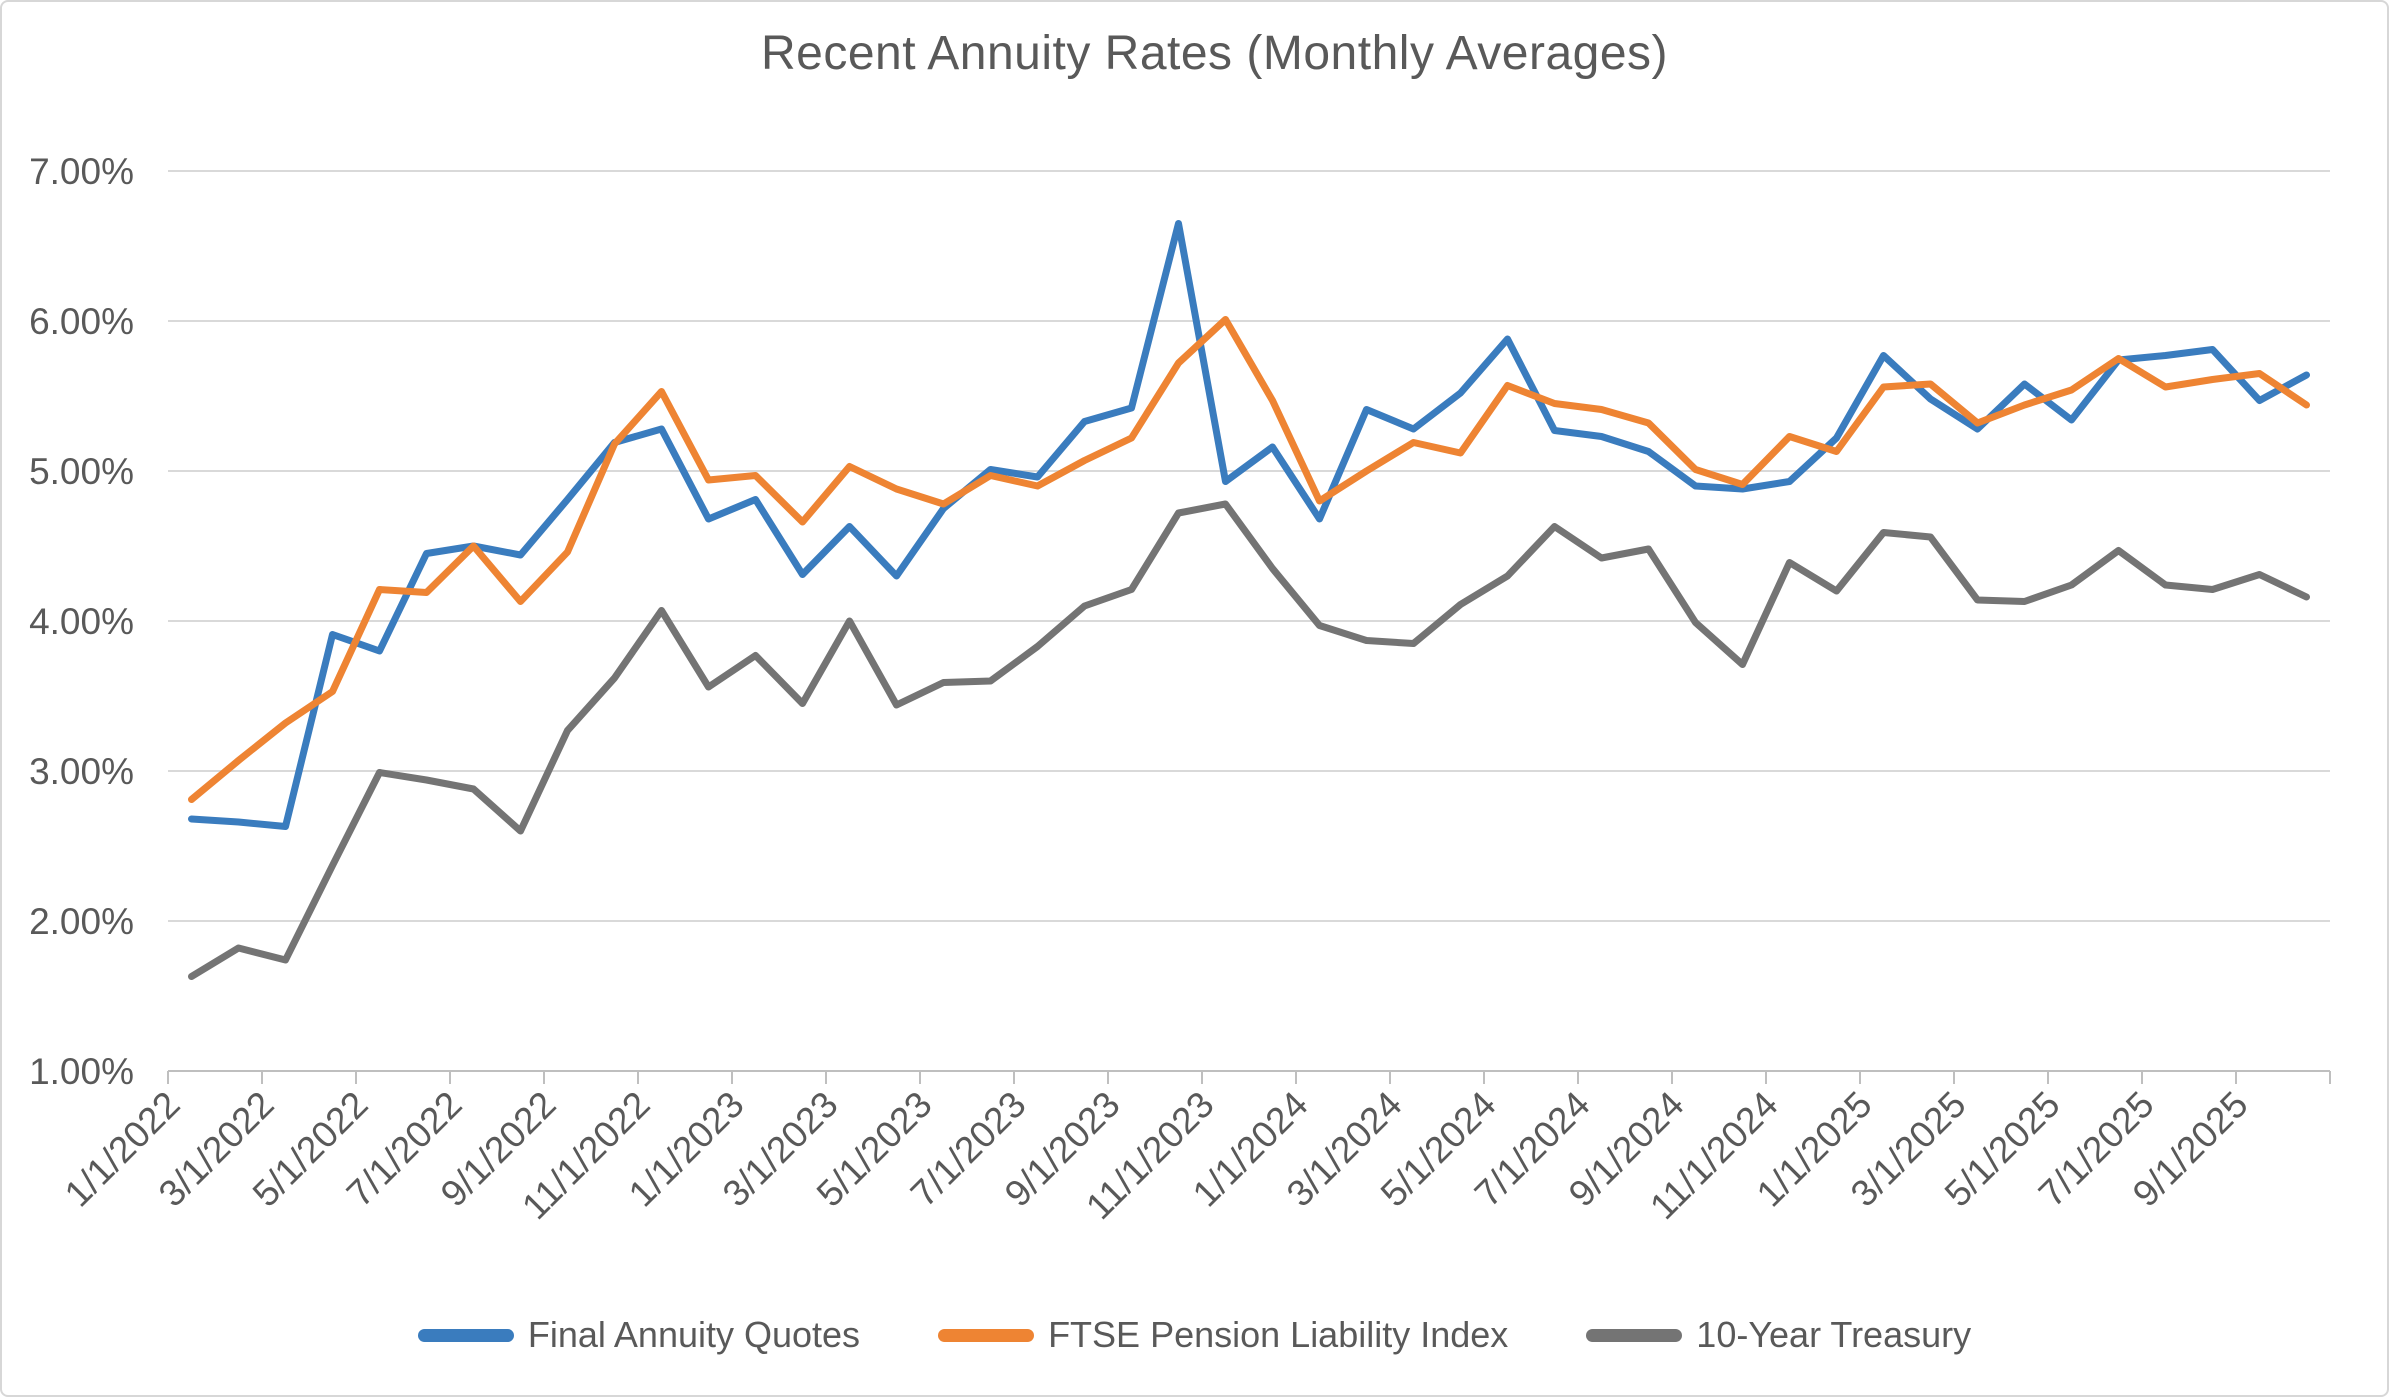 The height and width of the screenshot is (1397, 2389). What do you see at coordinates (1834, 1334) in the screenshot?
I see `legend-label-10-year-treasury: 10-Year Treasury` at bounding box center [1834, 1334].